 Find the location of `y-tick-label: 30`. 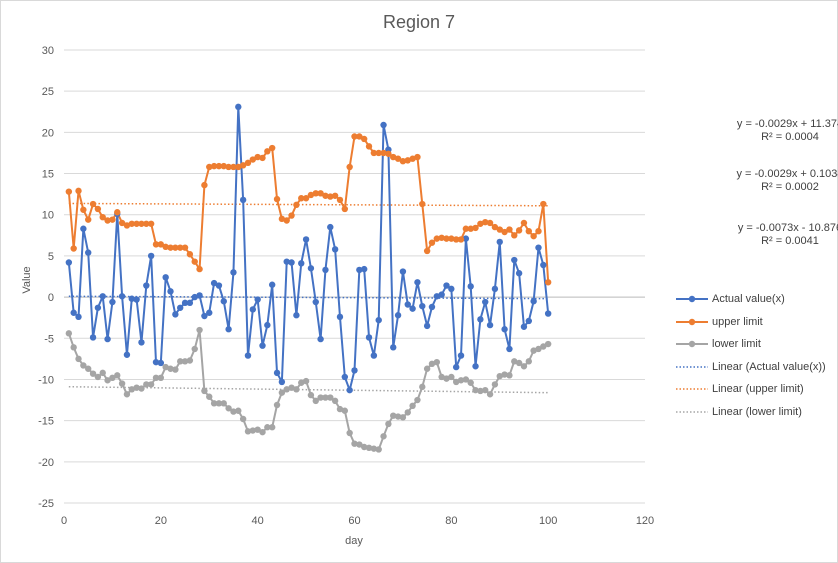

y-tick-label: 30 is located at coordinates (48, 51).